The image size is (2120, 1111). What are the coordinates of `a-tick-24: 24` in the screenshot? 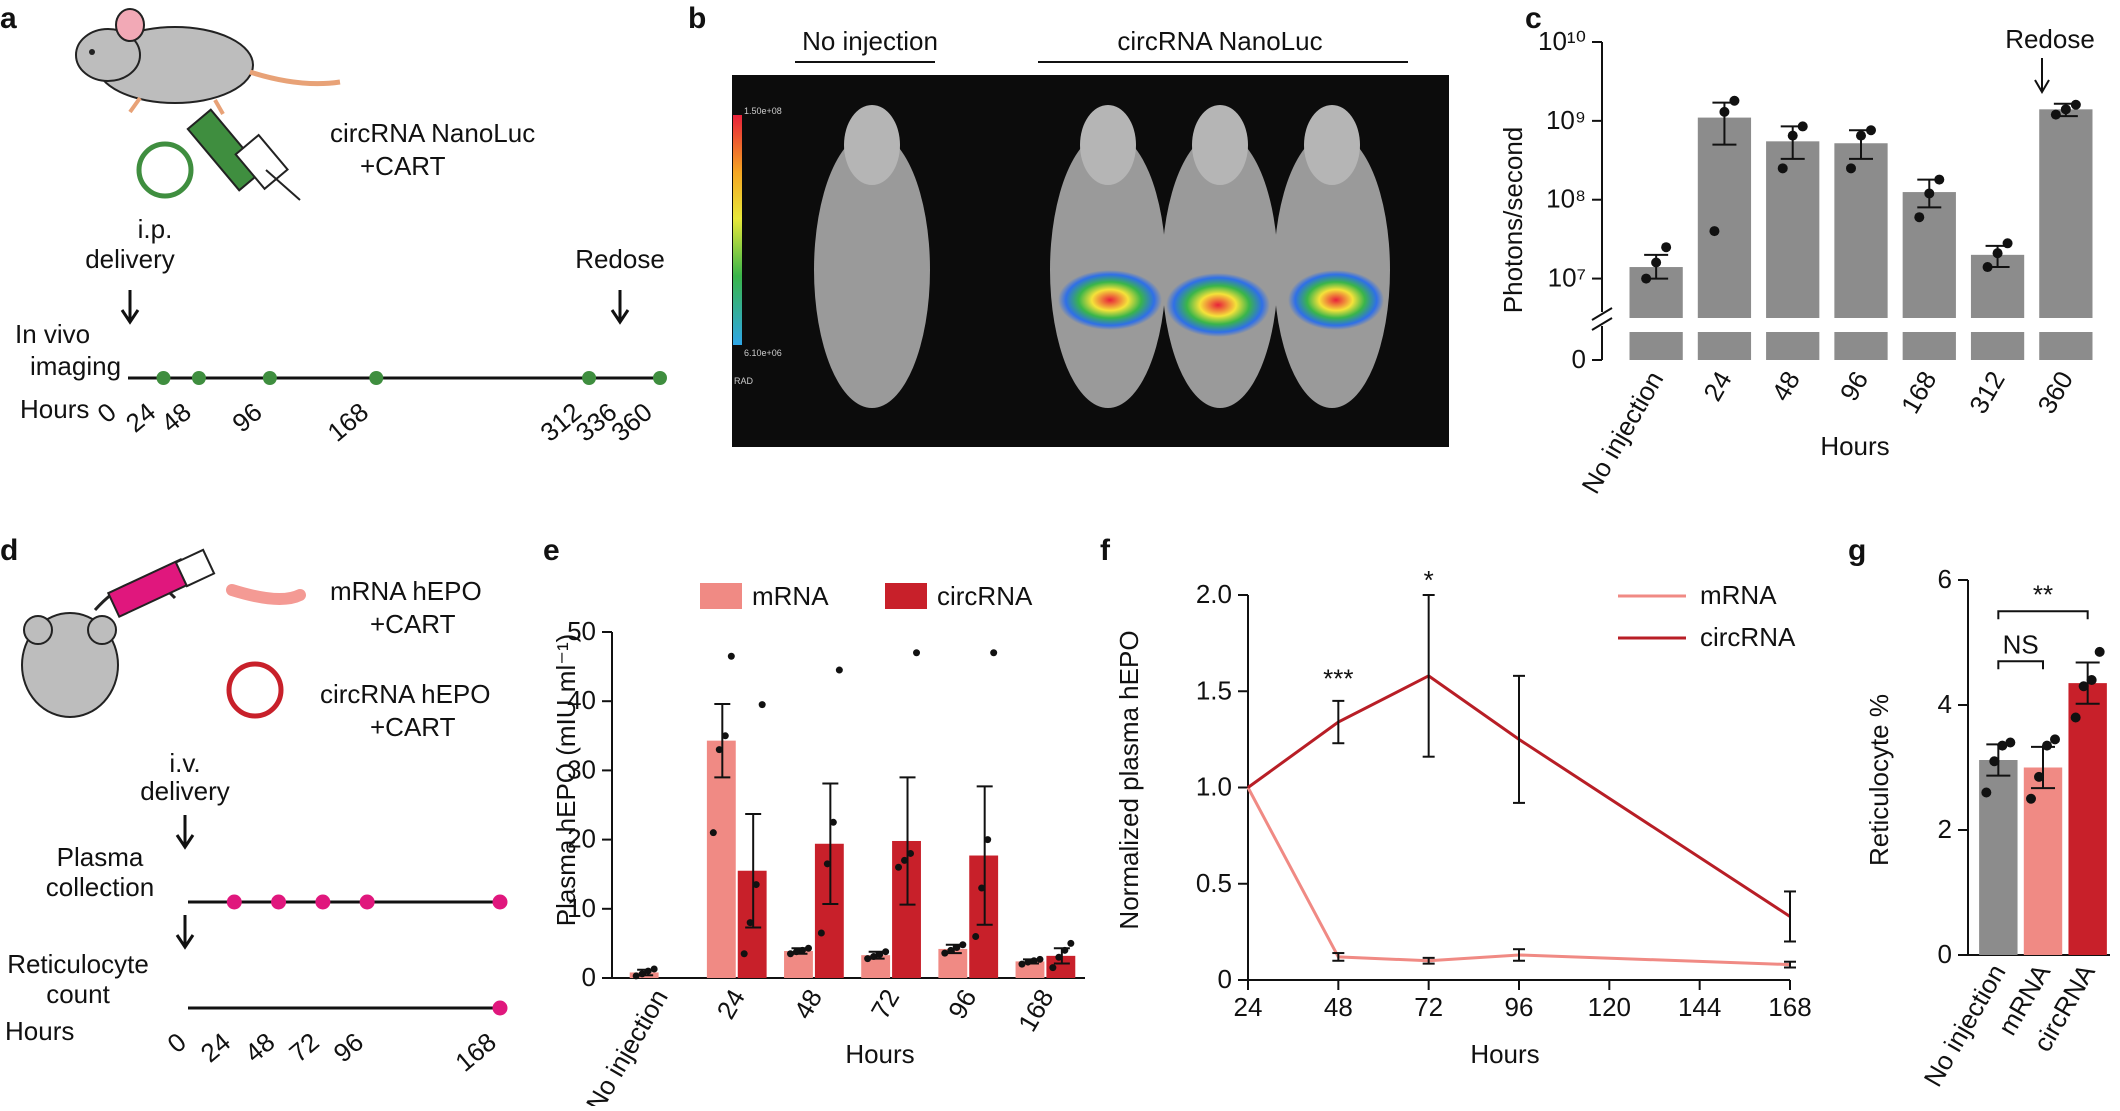 It's located at (140, 418).